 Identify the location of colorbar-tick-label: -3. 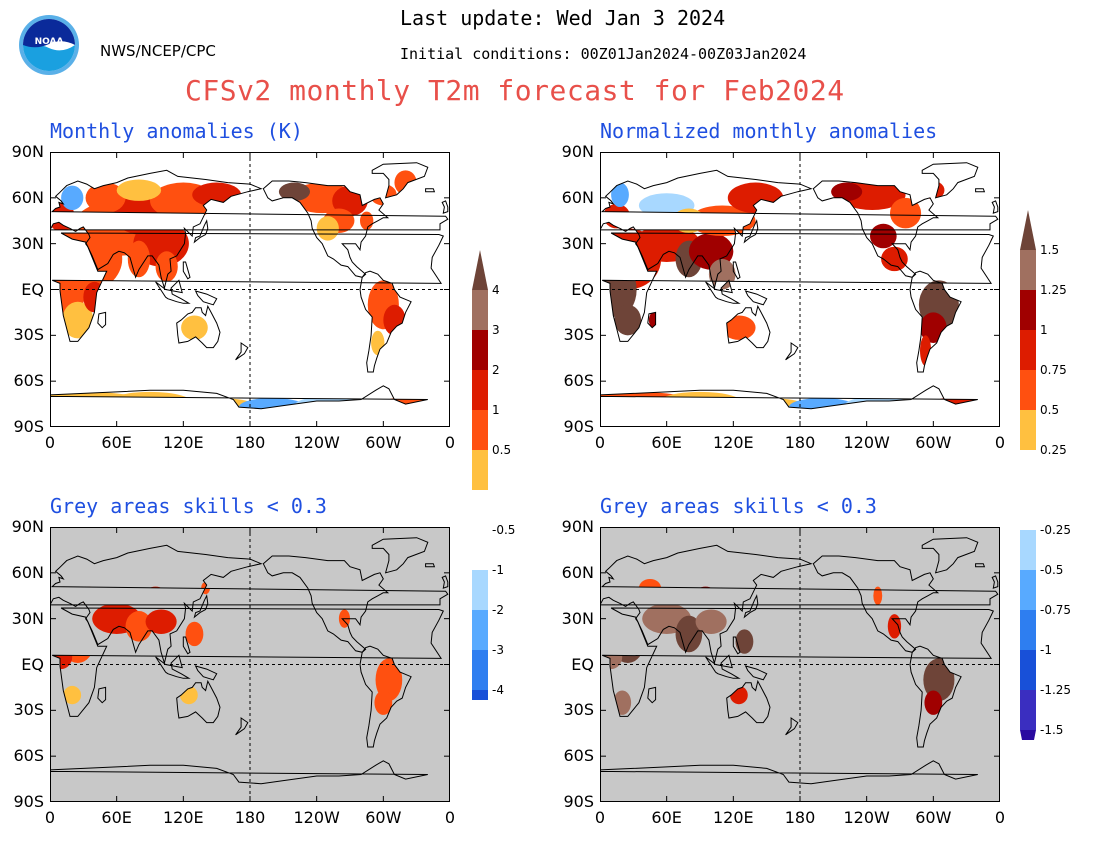
(498, 650).